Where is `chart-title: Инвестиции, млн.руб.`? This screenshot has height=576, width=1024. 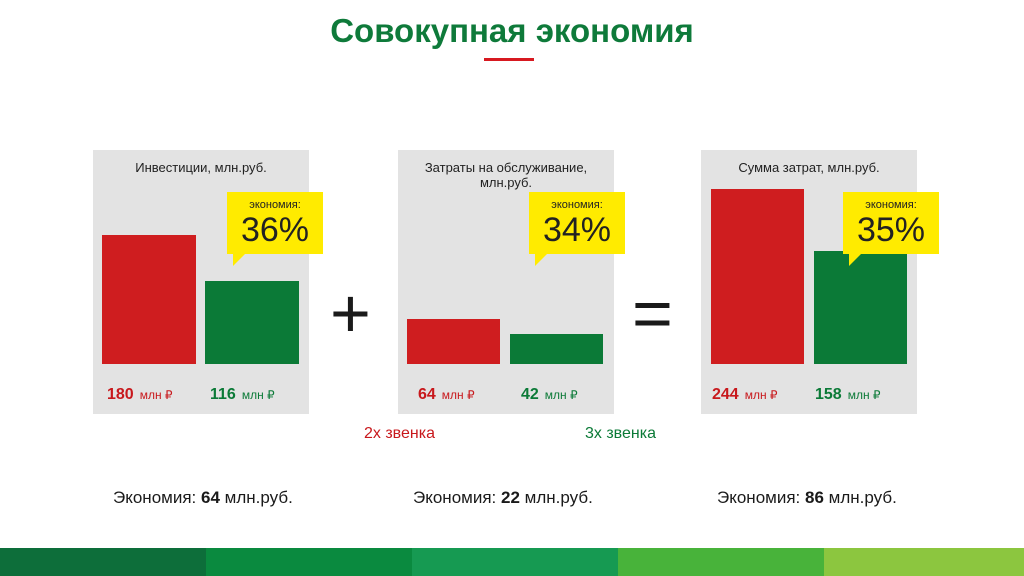 chart-title: Инвестиции, млн.руб. is located at coordinates (201, 167).